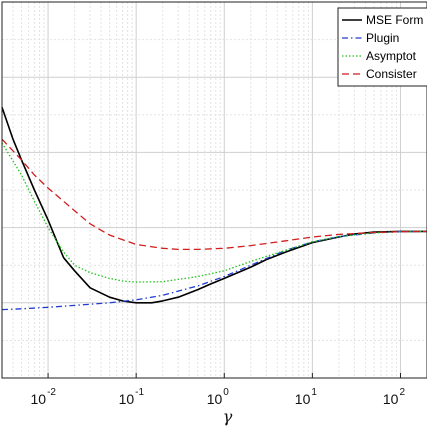  I want to click on x-tick-label: 10 2, so click(394, 397).